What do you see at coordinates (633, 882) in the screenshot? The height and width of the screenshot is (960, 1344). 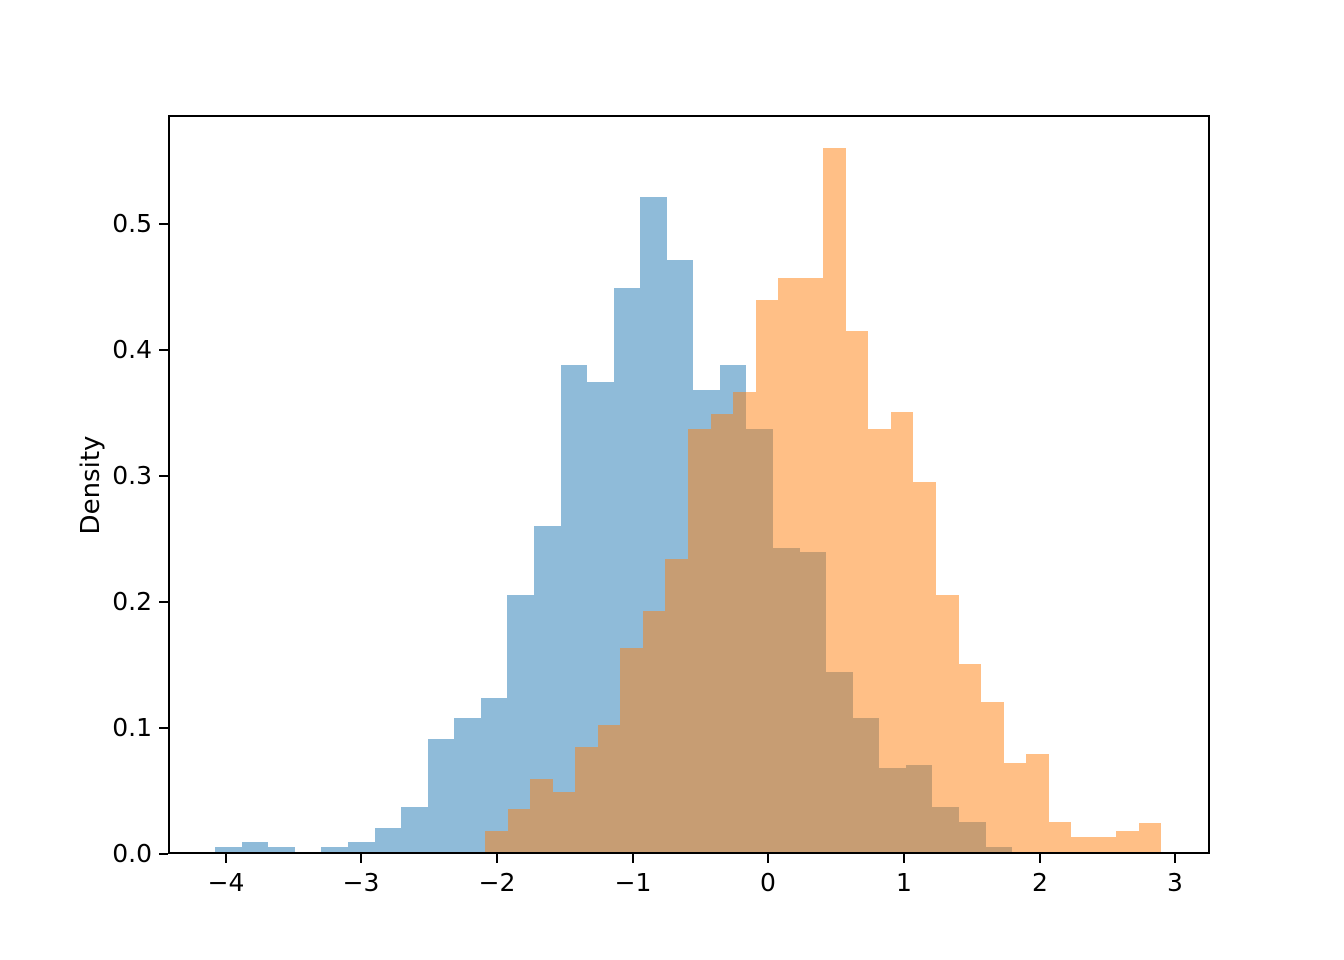 I see `x-tick-label: −1` at bounding box center [633, 882].